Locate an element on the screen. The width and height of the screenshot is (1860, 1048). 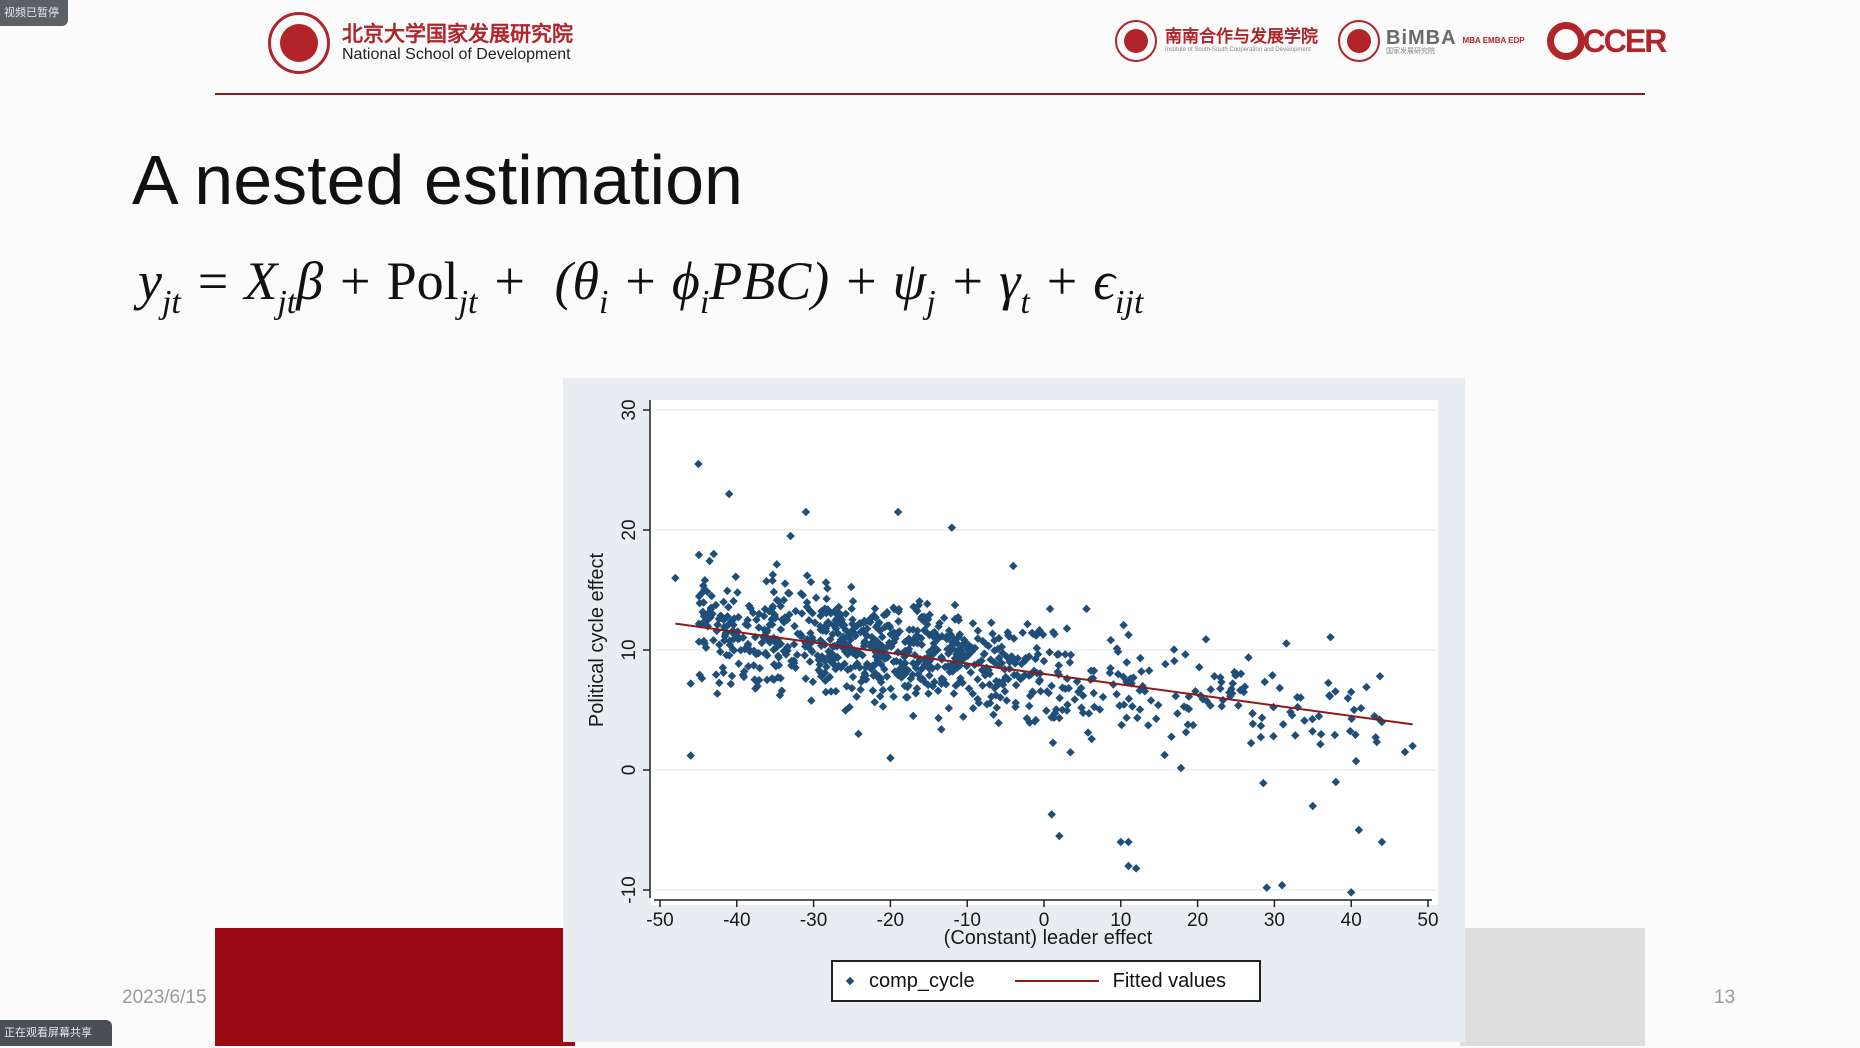
bimba-subtitle: 国家发展研究院 is located at coordinates (1410, 51).